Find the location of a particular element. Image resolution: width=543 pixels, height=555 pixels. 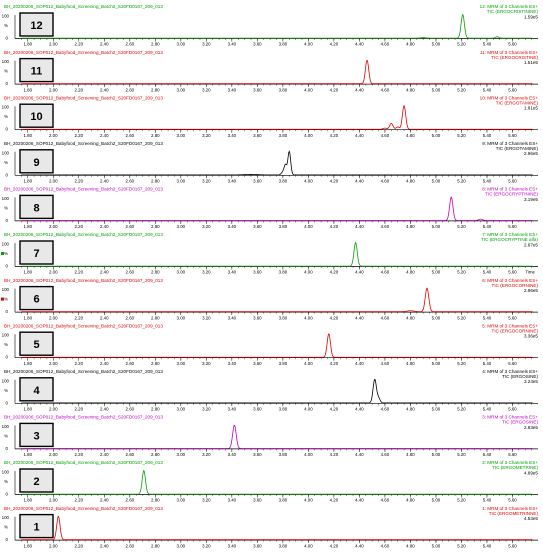

panel-4-x-tick-label: 3.60 is located at coordinates (257, 409).